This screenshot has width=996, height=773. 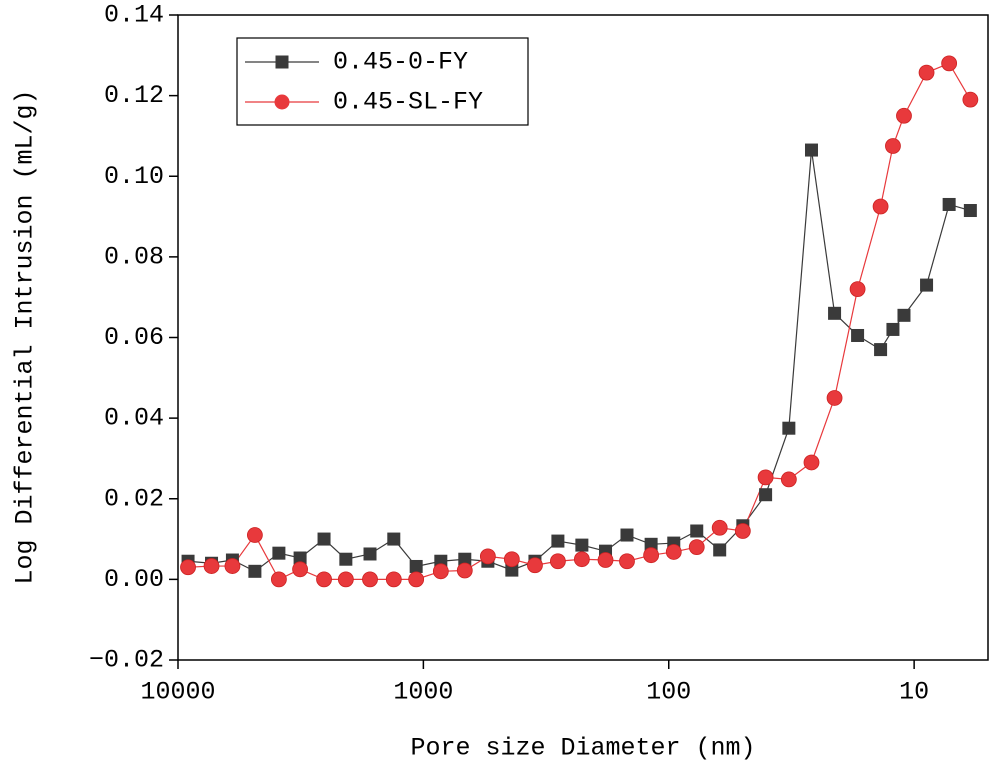 What do you see at coordinates (668, 692) in the screenshot?
I see `x-tick-label: 100` at bounding box center [668, 692].